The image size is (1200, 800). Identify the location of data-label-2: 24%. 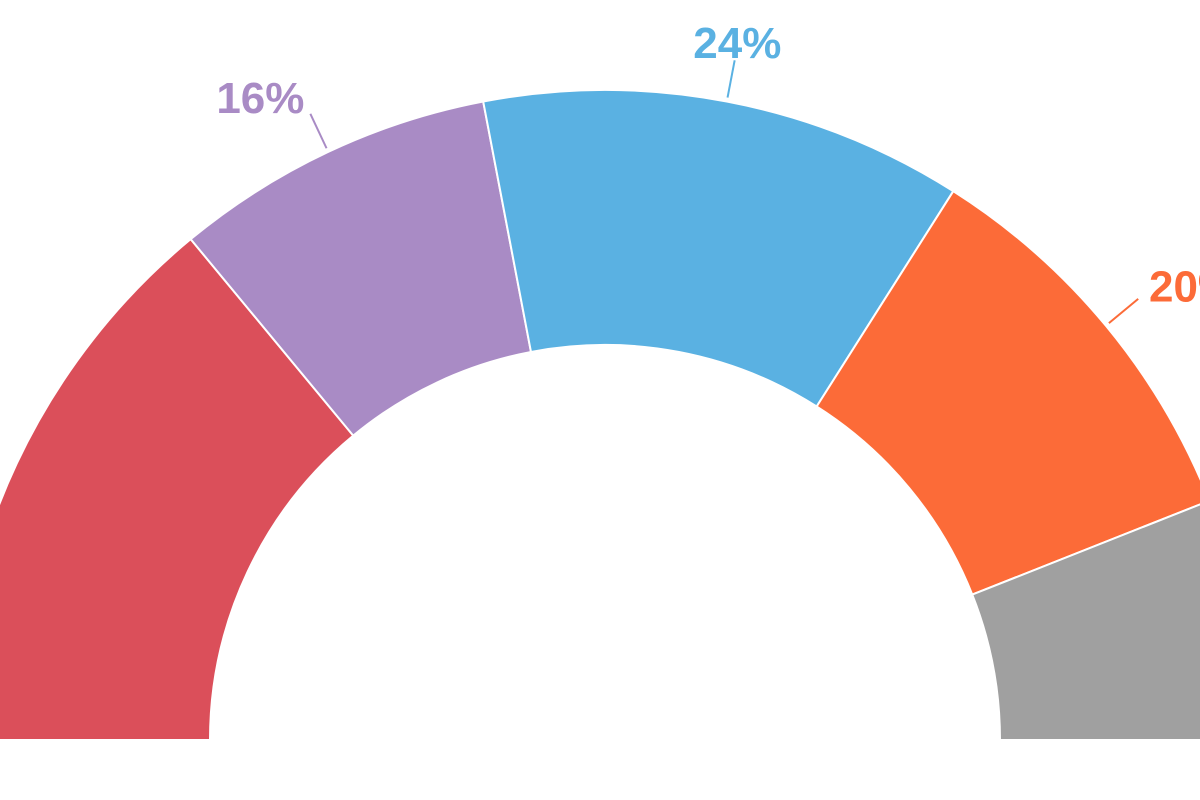
(737, 43).